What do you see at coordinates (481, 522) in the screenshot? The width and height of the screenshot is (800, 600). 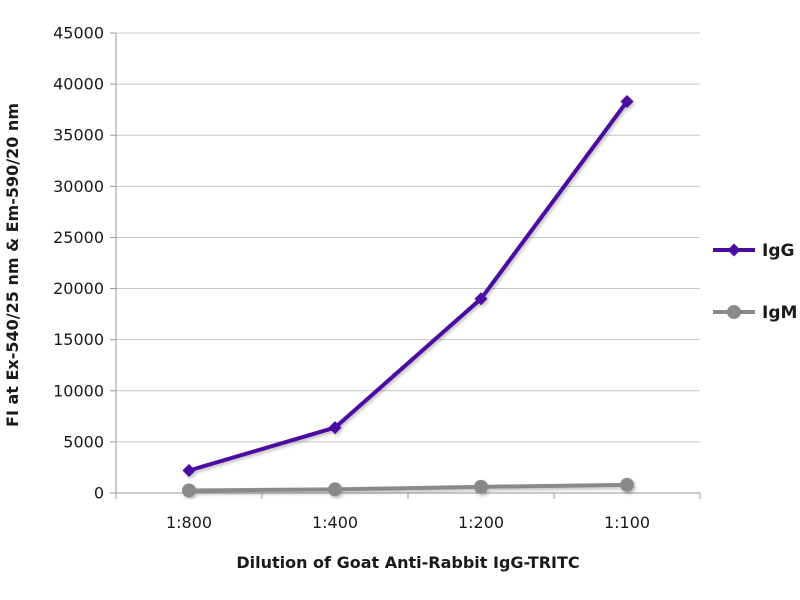 I see `x-tick-label: 1:200` at bounding box center [481, 522].